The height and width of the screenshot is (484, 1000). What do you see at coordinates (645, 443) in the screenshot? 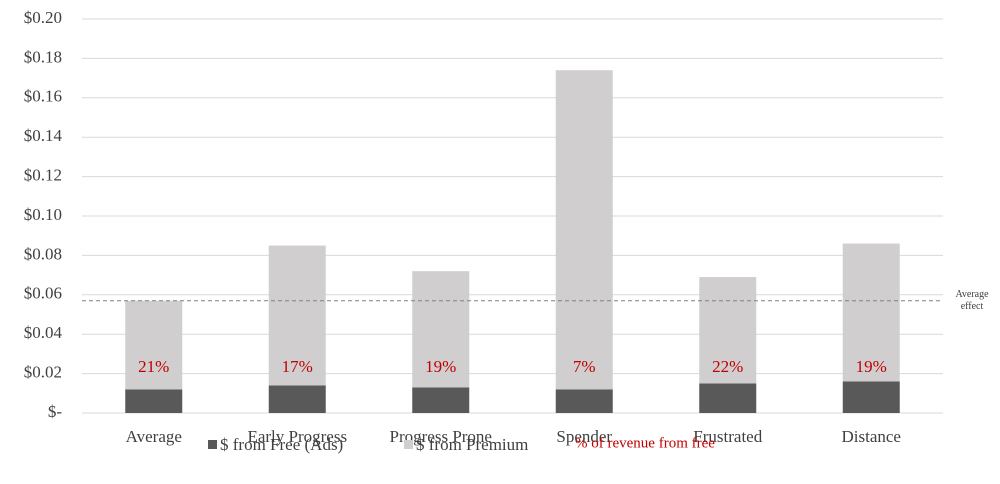
I see `legend-label: % of revenue from free` at bounding box center [645, 443].